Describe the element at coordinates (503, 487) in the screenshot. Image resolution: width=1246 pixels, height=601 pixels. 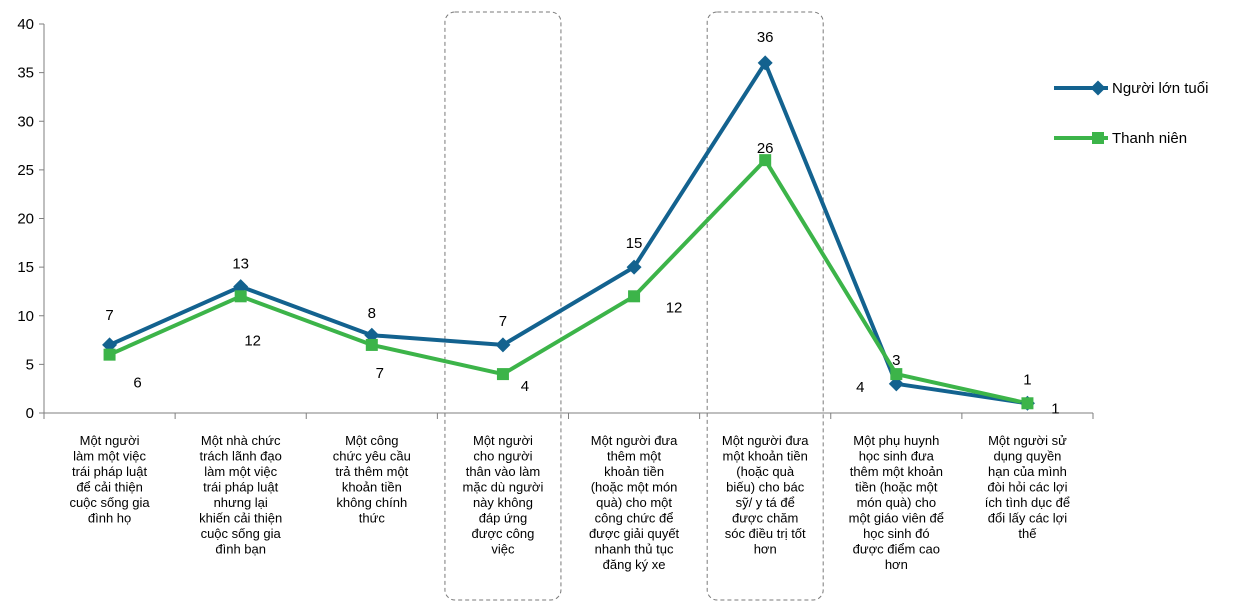
I see `category-label-line: mặc dù người` at that location.